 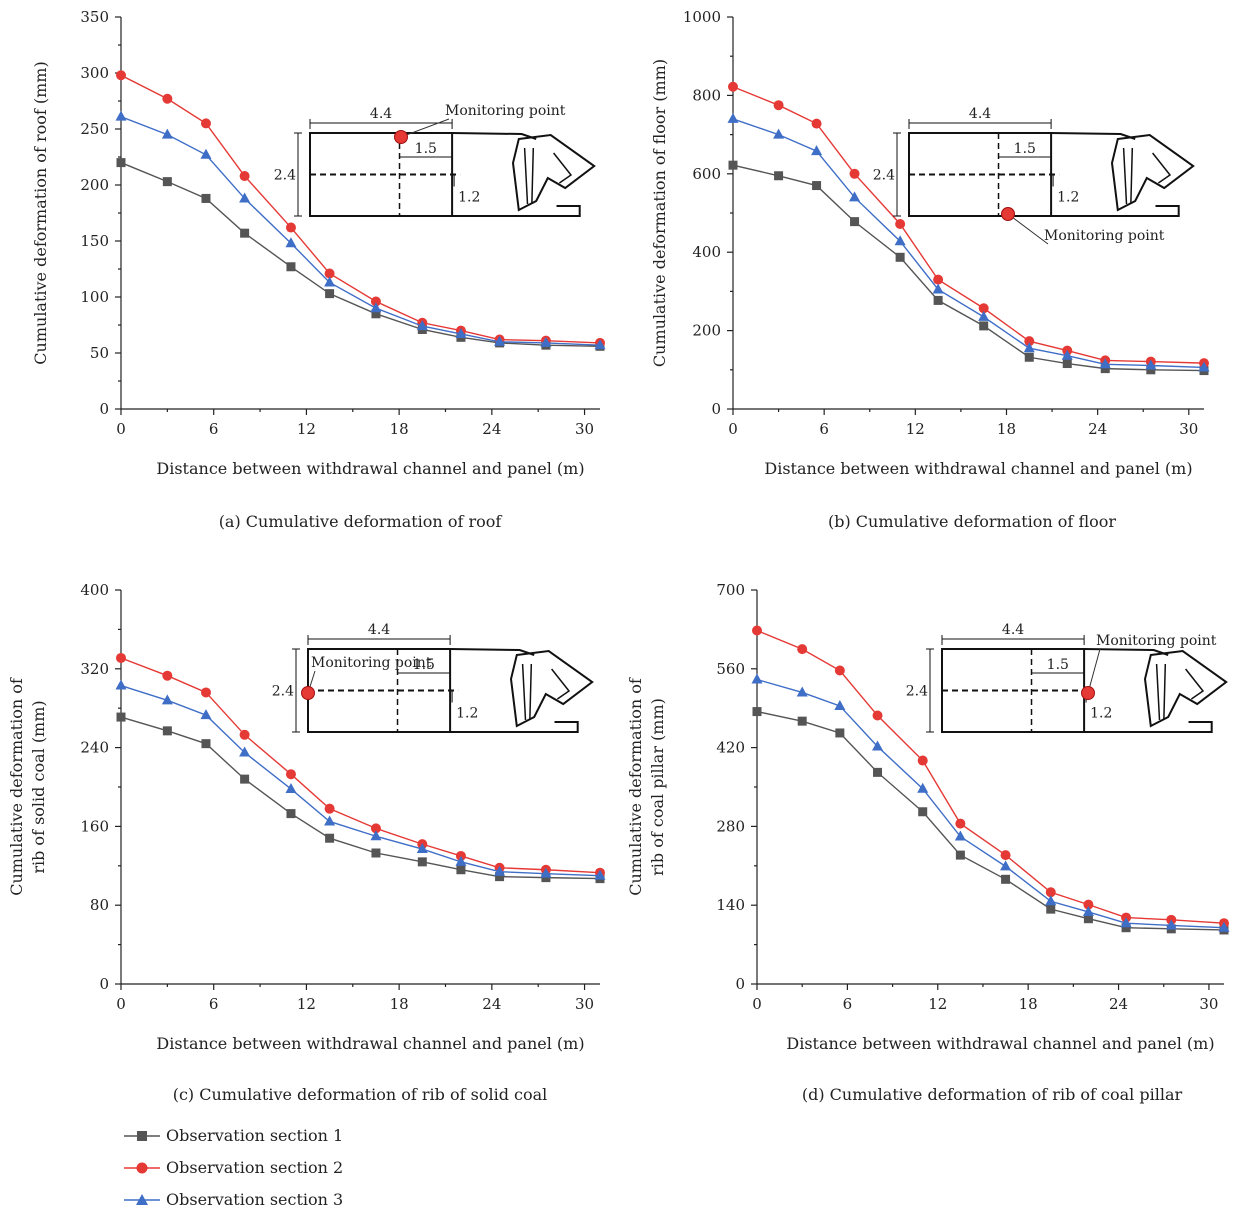 What do you see at coordinates (308, 693) in the screenshot?
I see `monitoring-point-marker` at bounding box center [308, 693].